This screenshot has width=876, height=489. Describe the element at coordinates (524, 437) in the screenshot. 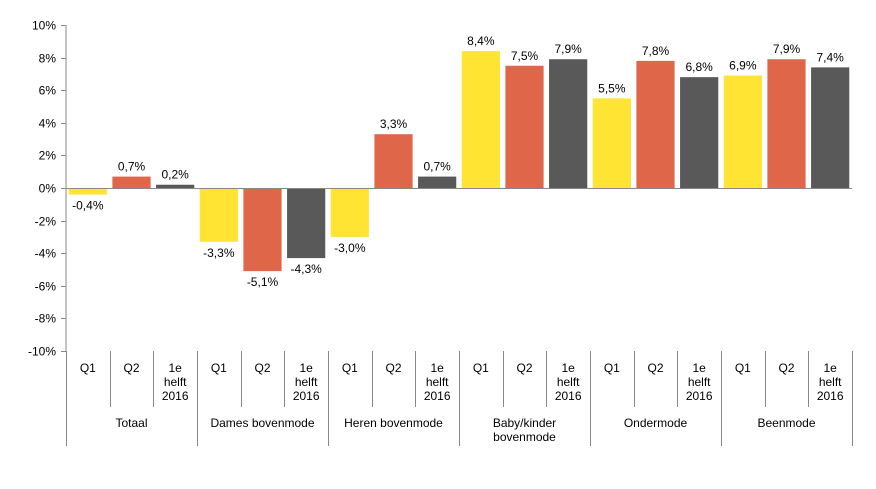

I see `group-label-line: bovenmode` at that location.